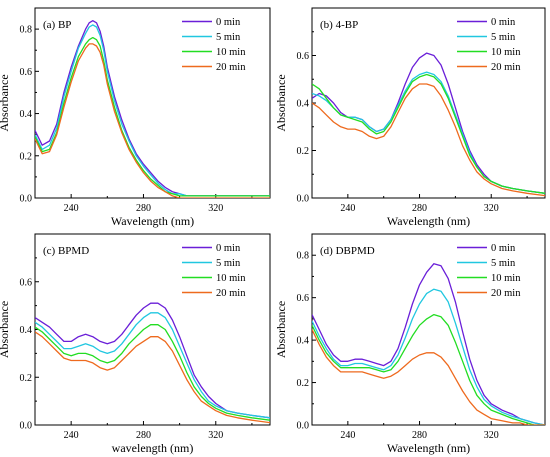  What do you see at coordinates (57, 25) in the screenshot?
I see `panel-label: (a) BP` at bounding box center [57, 25].